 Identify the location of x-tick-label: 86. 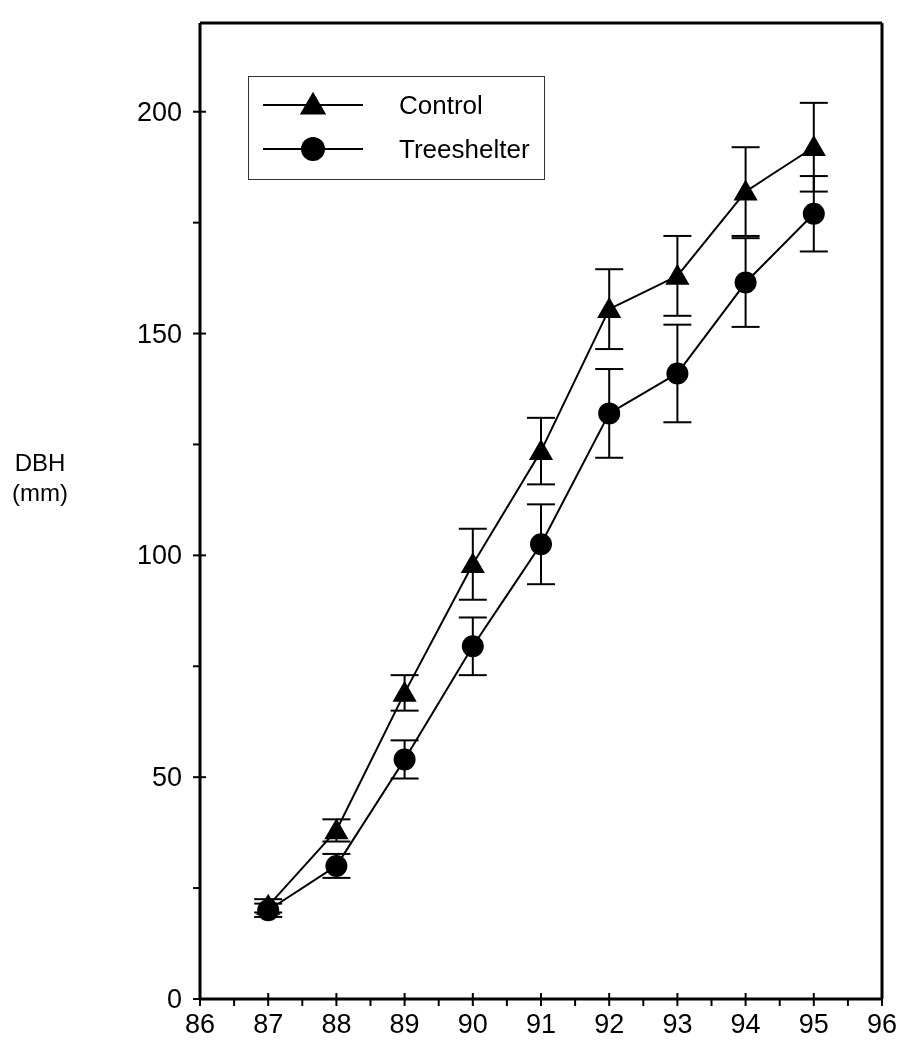
(200, 1024).